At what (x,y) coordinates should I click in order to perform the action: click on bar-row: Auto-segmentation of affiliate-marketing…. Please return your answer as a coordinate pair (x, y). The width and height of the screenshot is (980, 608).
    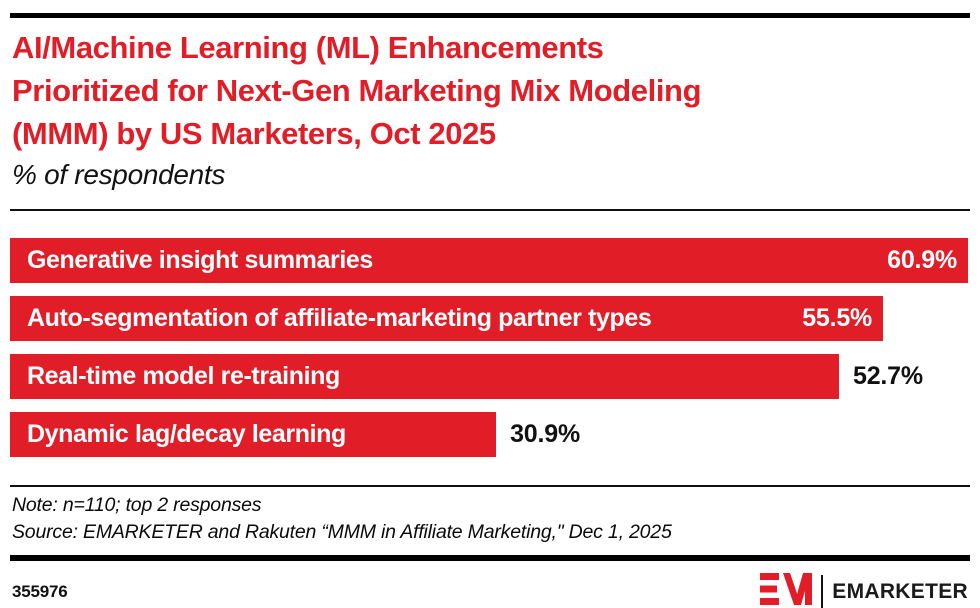
    Looking at the image, I should click on (490, 318).